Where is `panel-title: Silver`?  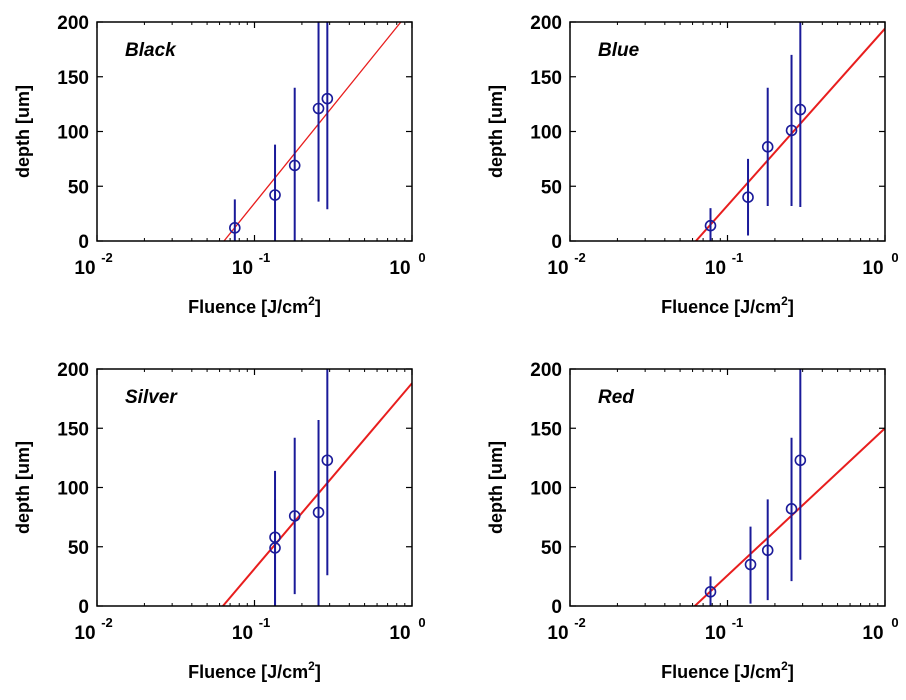
panel-title: Silver is located at coordinates (151, 397).